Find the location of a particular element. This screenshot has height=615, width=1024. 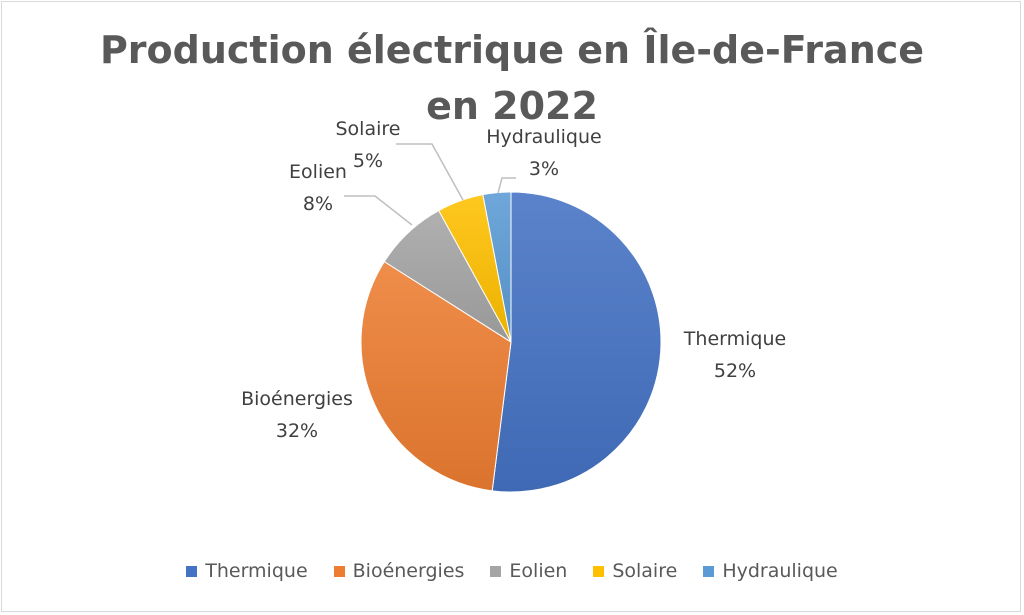

pie-slice-bioénergies is located at coordinates (436, 376).